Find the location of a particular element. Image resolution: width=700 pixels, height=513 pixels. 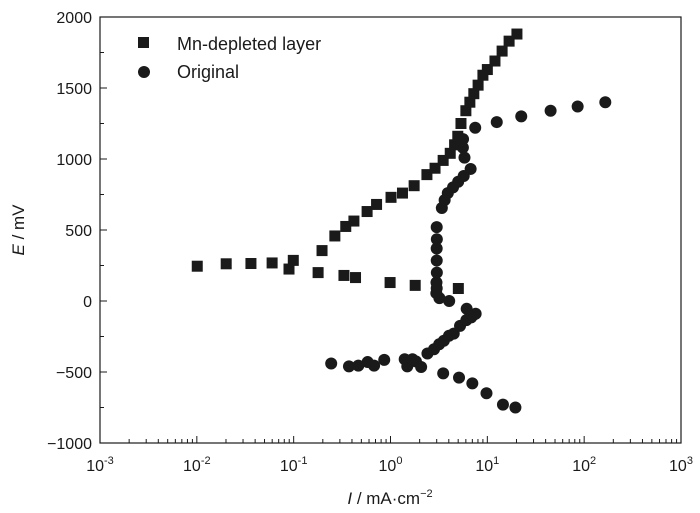

x-tick-exponent: 1 is located at coordinates (496, 461).